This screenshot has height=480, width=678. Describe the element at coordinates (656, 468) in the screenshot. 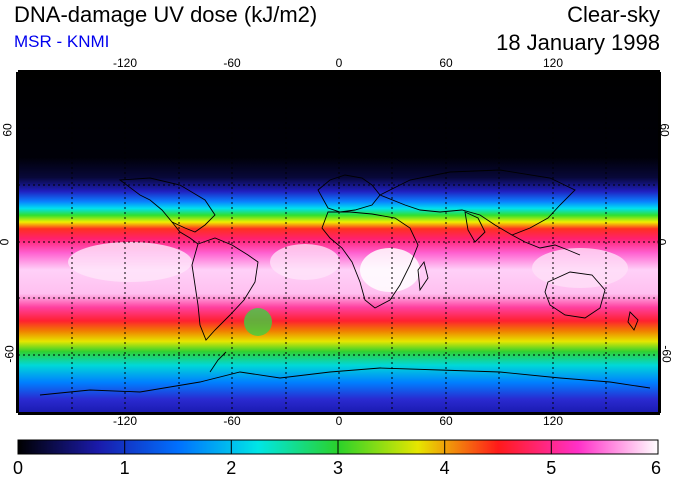

I see `colorbar-label: 6` at that location.